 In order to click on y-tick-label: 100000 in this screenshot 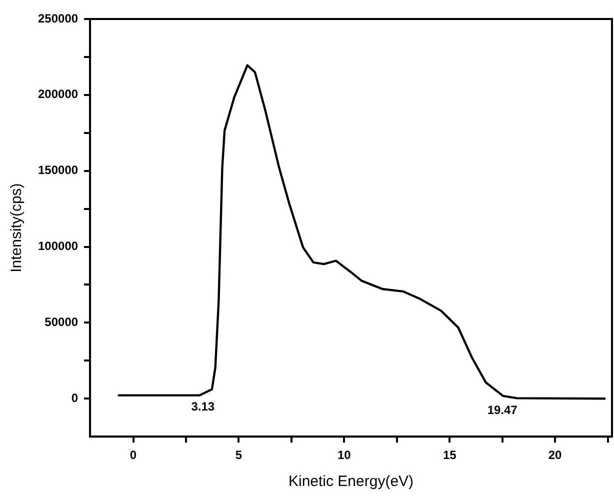, I will do `click(58, 246)`.